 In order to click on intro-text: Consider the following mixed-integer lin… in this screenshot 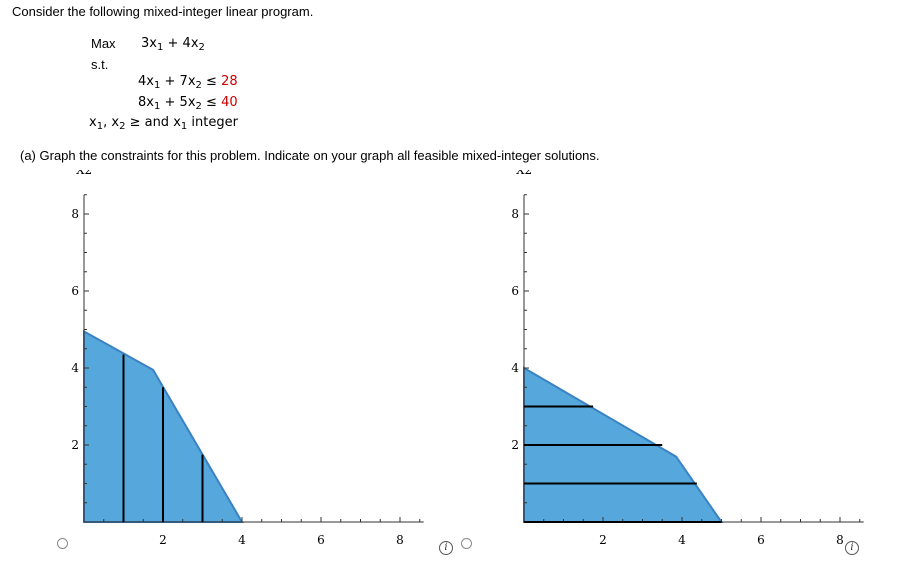, I will do `click(163, 11)`.